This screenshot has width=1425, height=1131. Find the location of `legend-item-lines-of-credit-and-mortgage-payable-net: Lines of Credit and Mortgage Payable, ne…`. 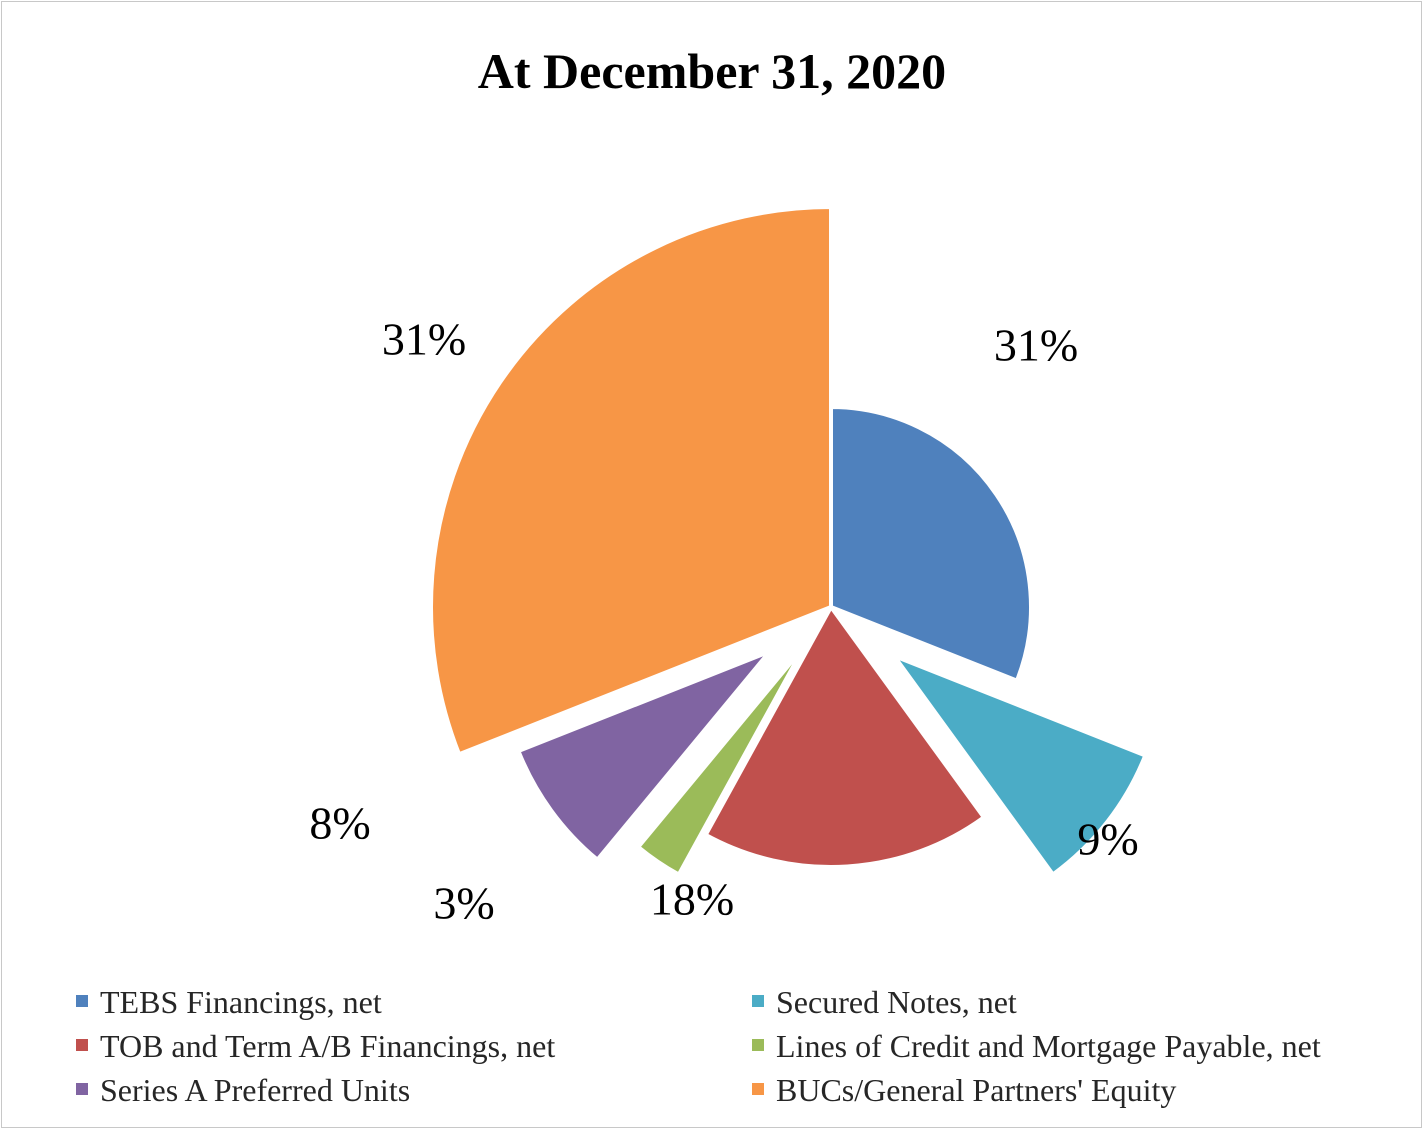

legend-item-lines-of-credit-and-mortgage-payable-net: Lines of Credit and Mortgage Payable, ne… is located at coordinates (1036, 1046).